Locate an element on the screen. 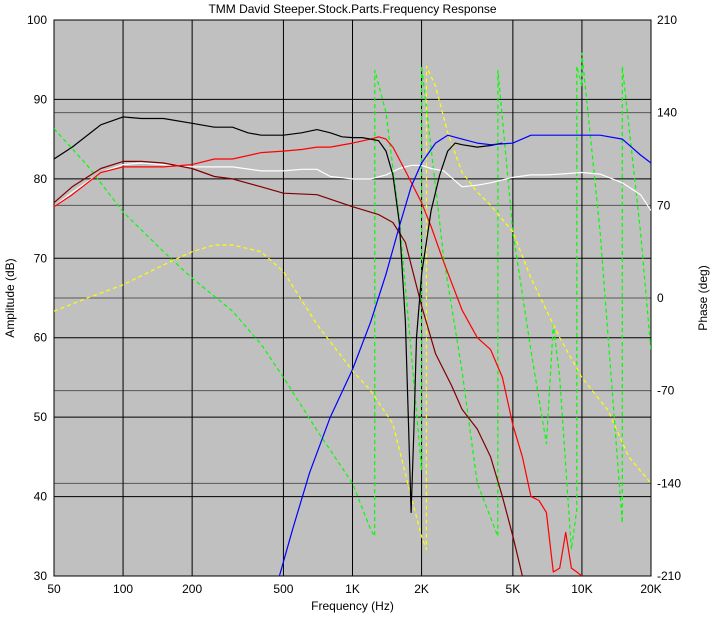  y-left-tick-label: 80 is located at coordinates (41, 179).